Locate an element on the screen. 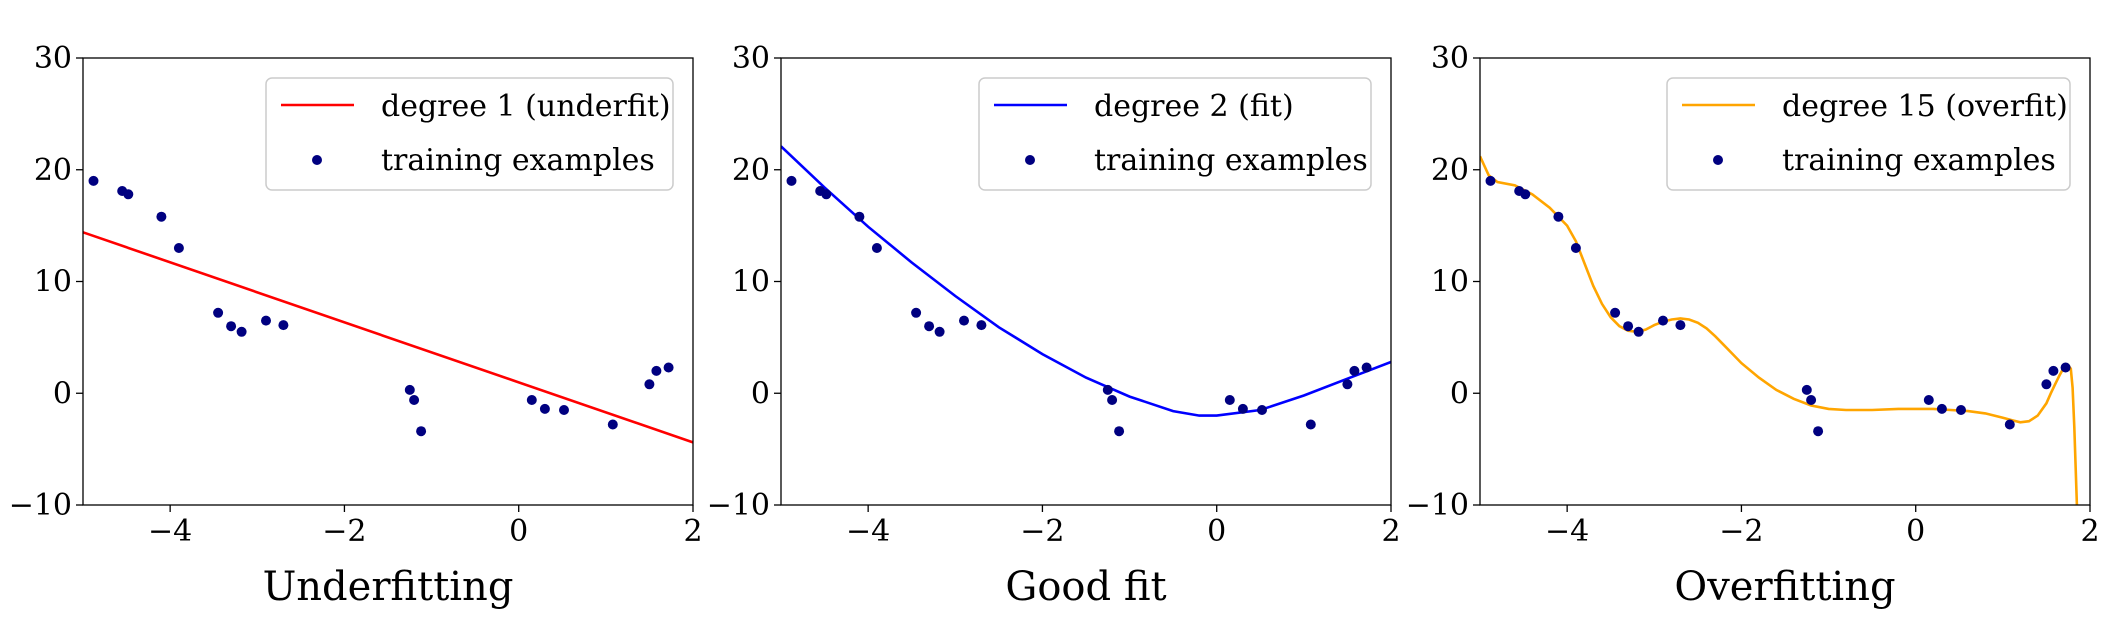  legend: degree 1 (underfit) training examples is located at coordinates (469, 134).